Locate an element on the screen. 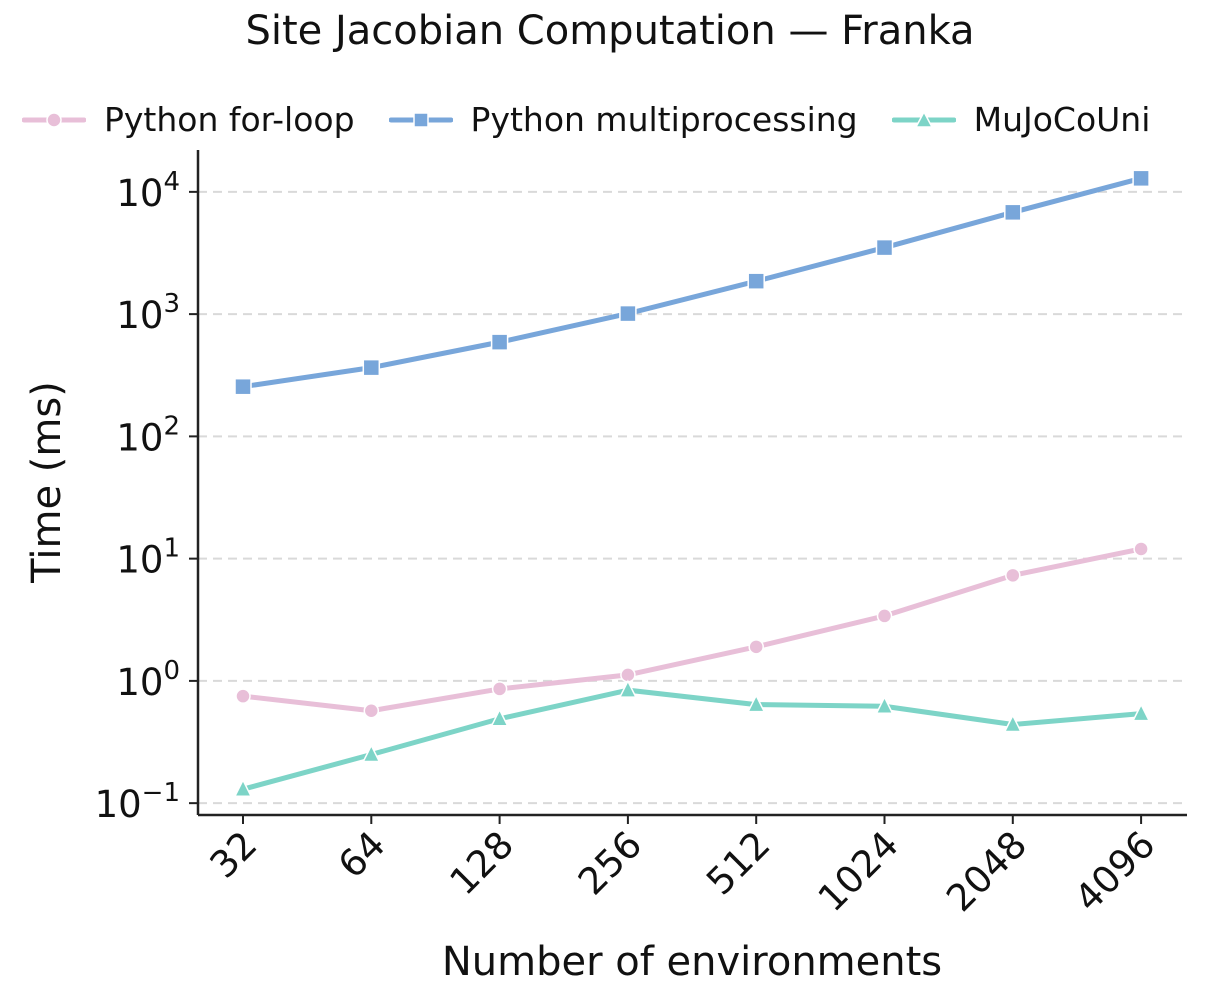 The image size is (1220, 999). legend-swatch-multiprocessing is located at coordinates (420, 119).